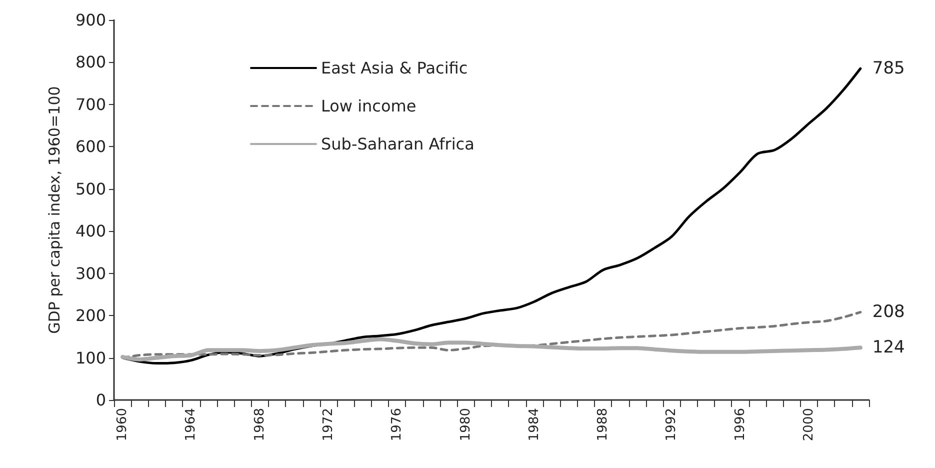  What do you see at coordinates (90, 20) in the screenshot?
I see `y-tick-label: 900` at bounding box center [90, 20].